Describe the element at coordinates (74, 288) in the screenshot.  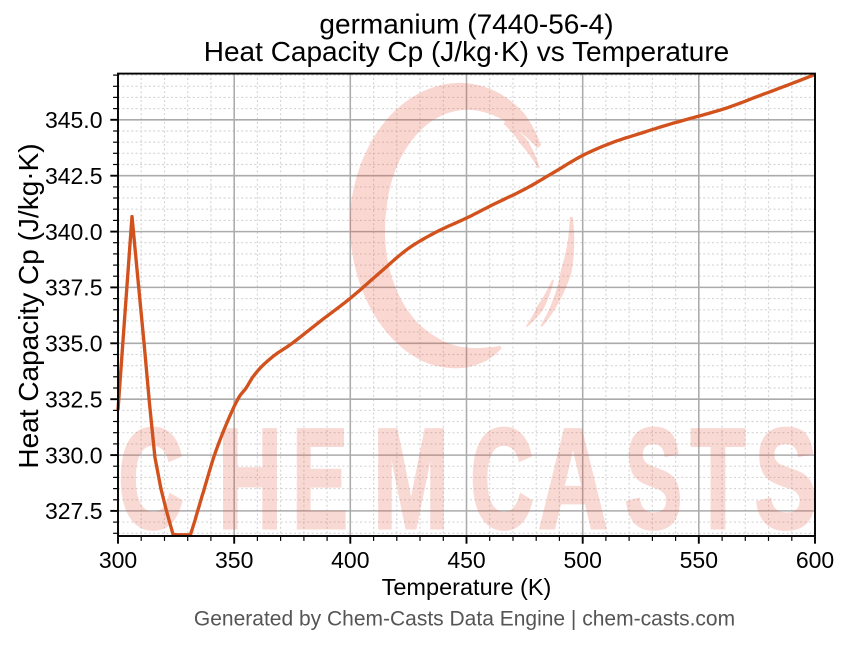
I see `svg-text: 337.5` at that location.